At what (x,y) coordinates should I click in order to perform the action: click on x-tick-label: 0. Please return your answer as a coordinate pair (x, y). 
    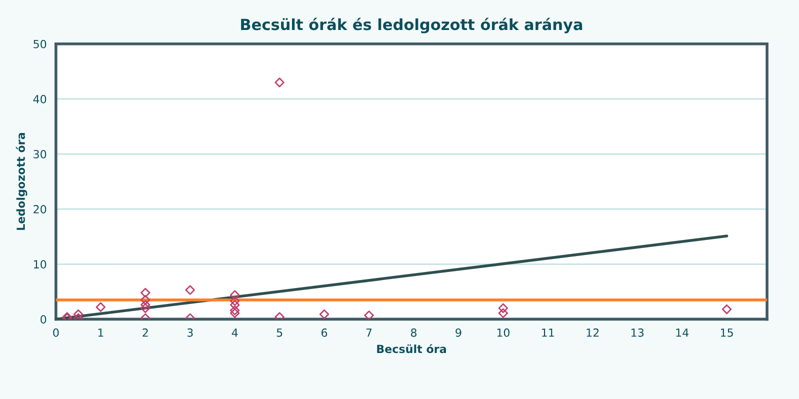
    Looking at the image, I should click on (56, 332).